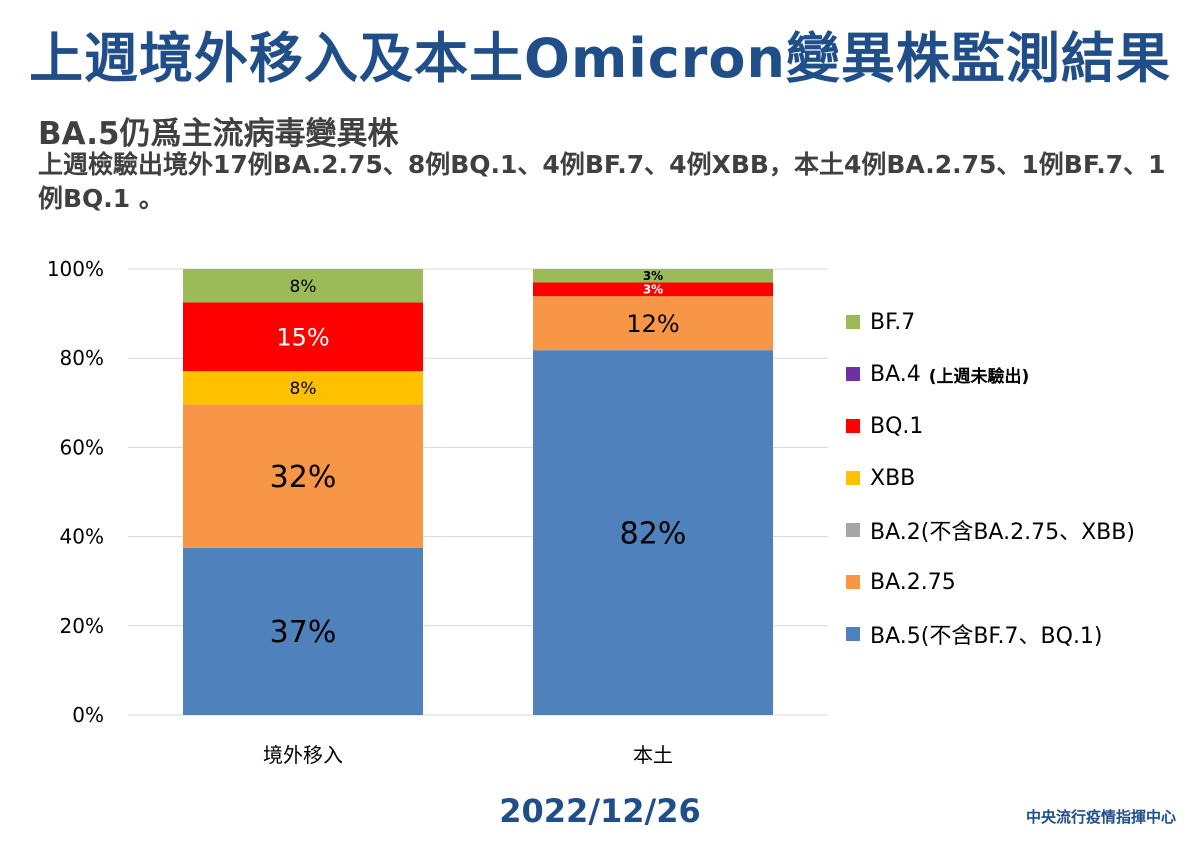  I want to click on x-tick-label: 境外移入, so click(303, 755).